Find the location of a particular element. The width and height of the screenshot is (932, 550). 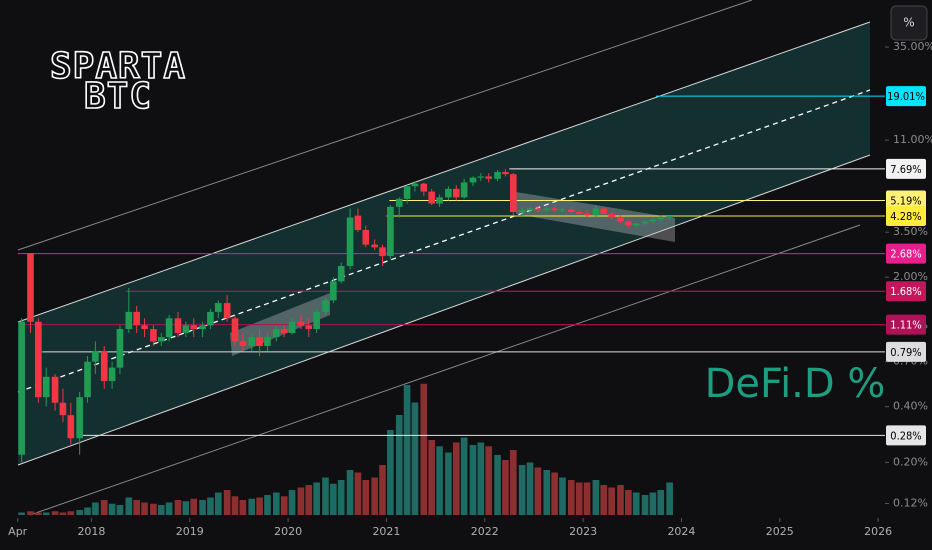

y-tick-label: 2.00% is located at coordinates (910, 276).